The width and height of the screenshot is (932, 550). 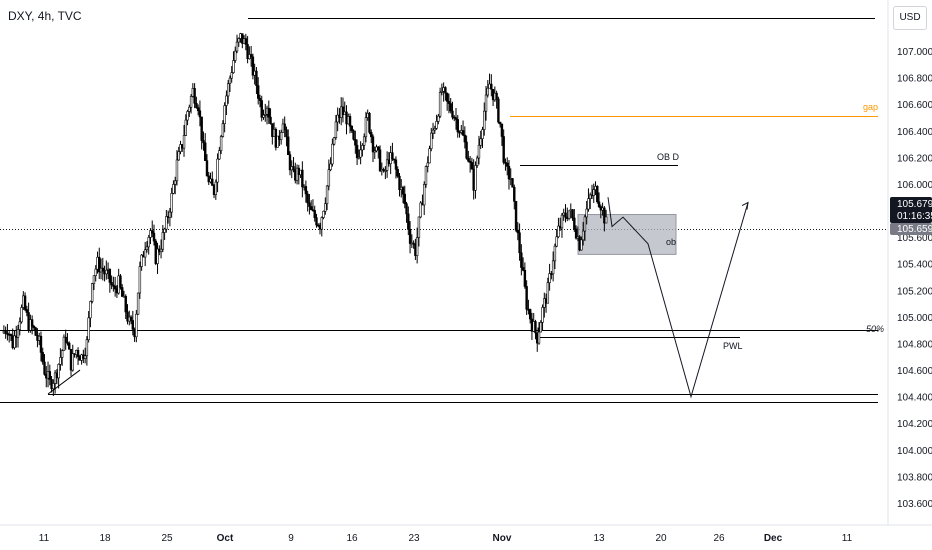 What do you see at coordinates (291, 538) in the screenshot?
I see `x-tick-label: 9` at bounding box center [291, 538].